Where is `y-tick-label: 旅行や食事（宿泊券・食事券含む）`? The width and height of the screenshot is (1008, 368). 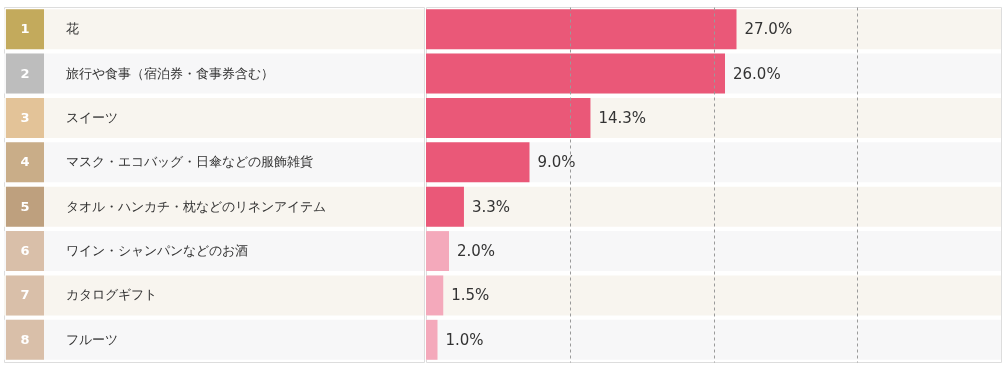
y-tick-label: 旅行や食事（宿泊券・食事券含む） is located at coordinates (170, 73).